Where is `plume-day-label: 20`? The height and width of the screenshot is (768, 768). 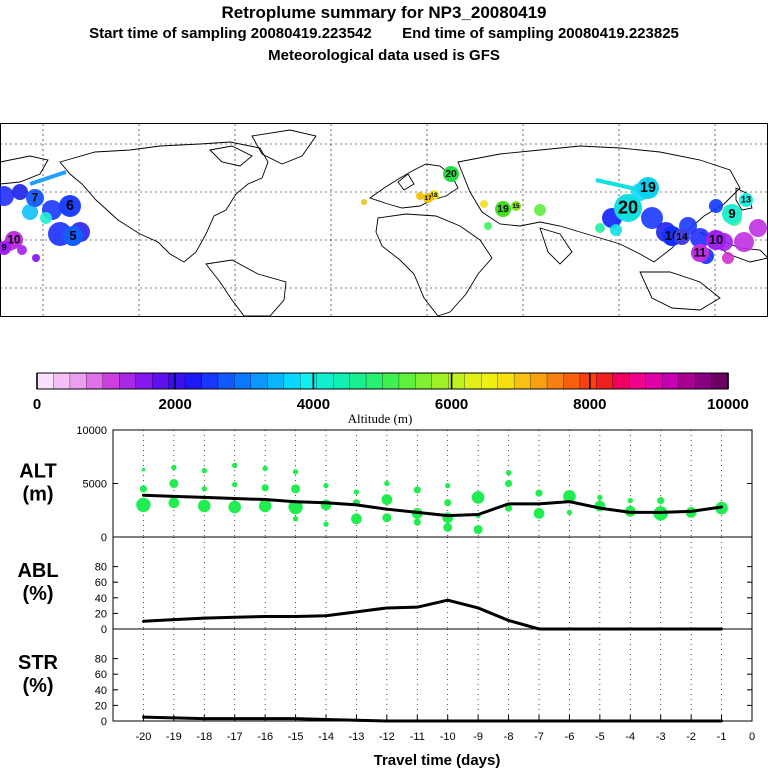
plume-day-label: 20 is located at coordinates (628, 207).